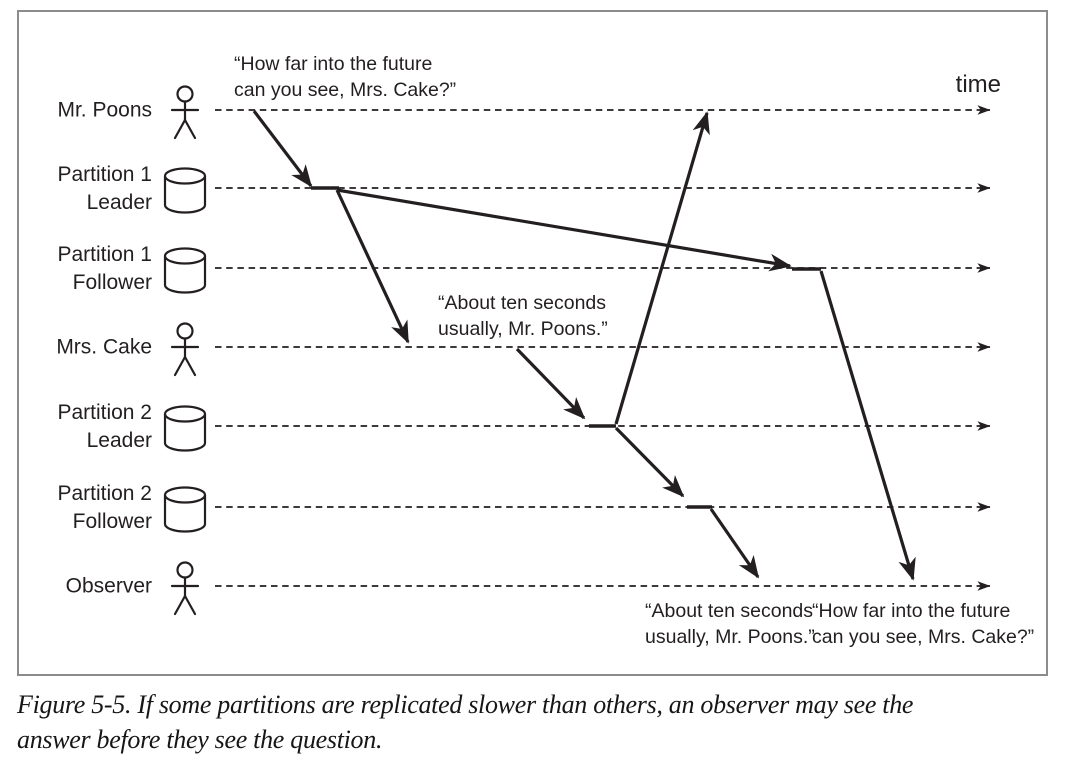 The width and height of the screenshot is (1080, 764). Describe the element at coordinates (185, 270) in the screenshot. I see `cylinder-icon-partition-1-follower` at that location.